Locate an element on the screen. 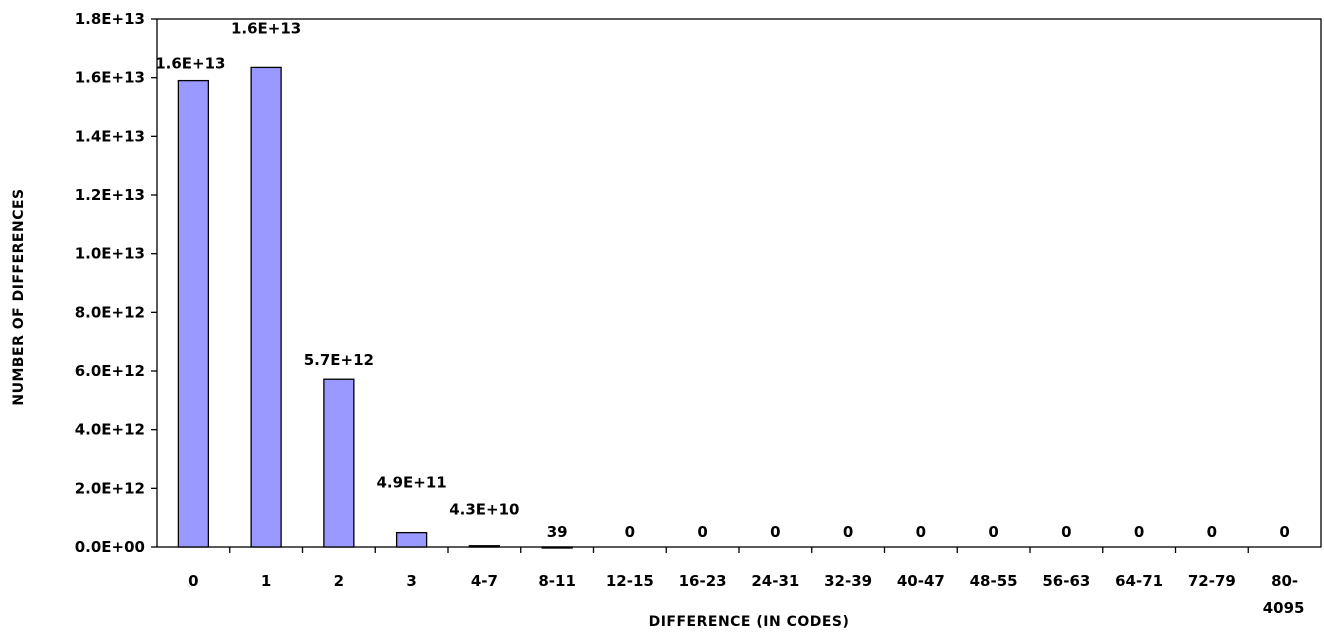  x-tick-label-line: 32-39 is located at coordinates (848, 581).